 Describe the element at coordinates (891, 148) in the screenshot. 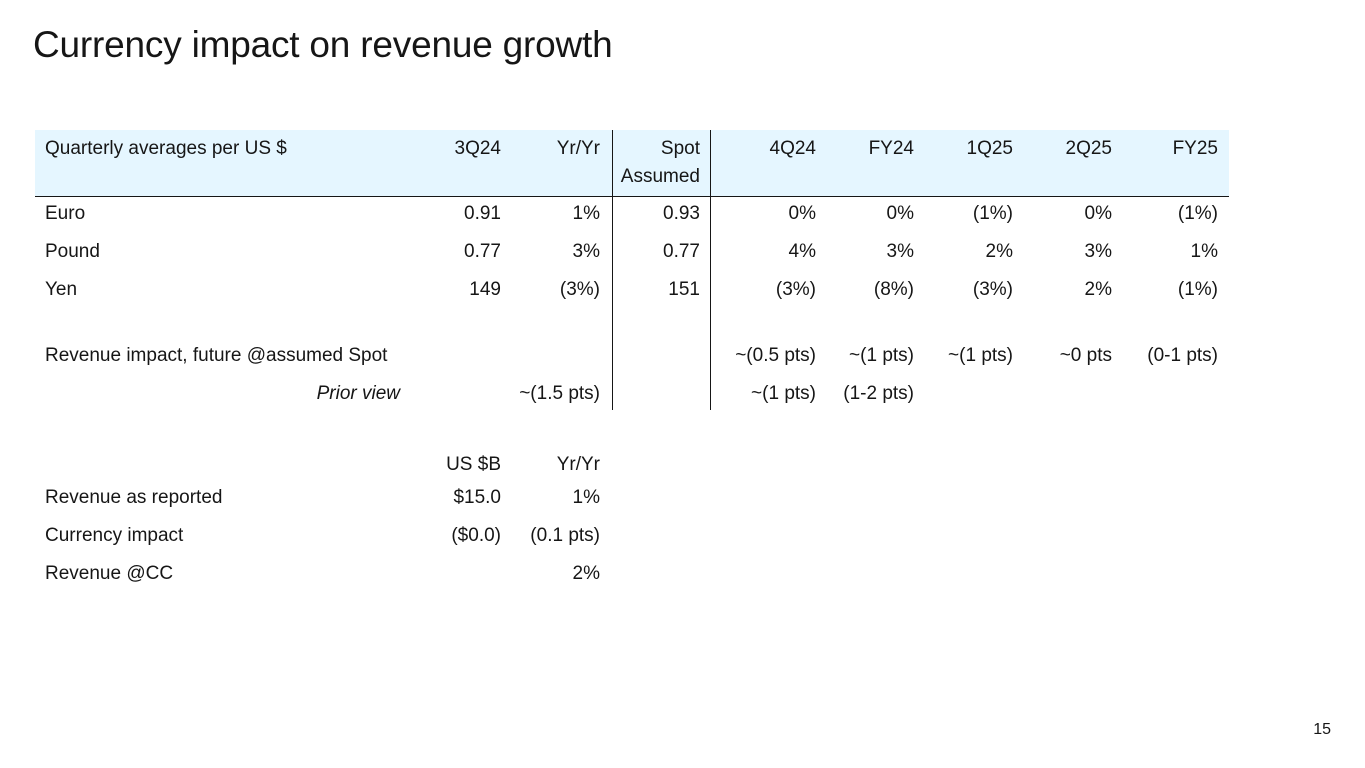

I see `column-header-fy24: FY24` at that location.